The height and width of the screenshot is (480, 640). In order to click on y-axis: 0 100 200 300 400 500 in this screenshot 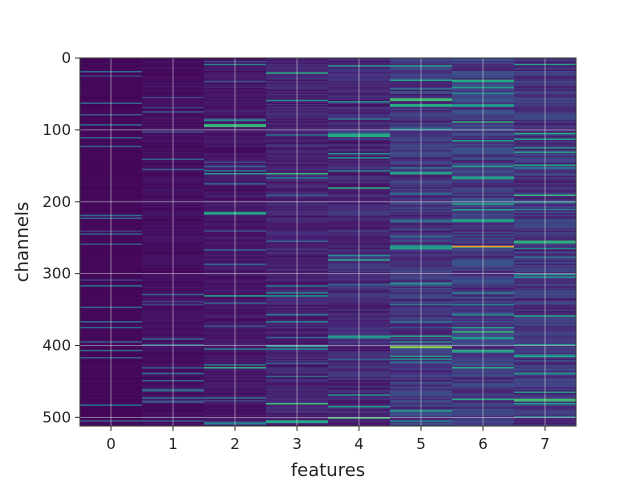, I will do `click(61, 237)`.